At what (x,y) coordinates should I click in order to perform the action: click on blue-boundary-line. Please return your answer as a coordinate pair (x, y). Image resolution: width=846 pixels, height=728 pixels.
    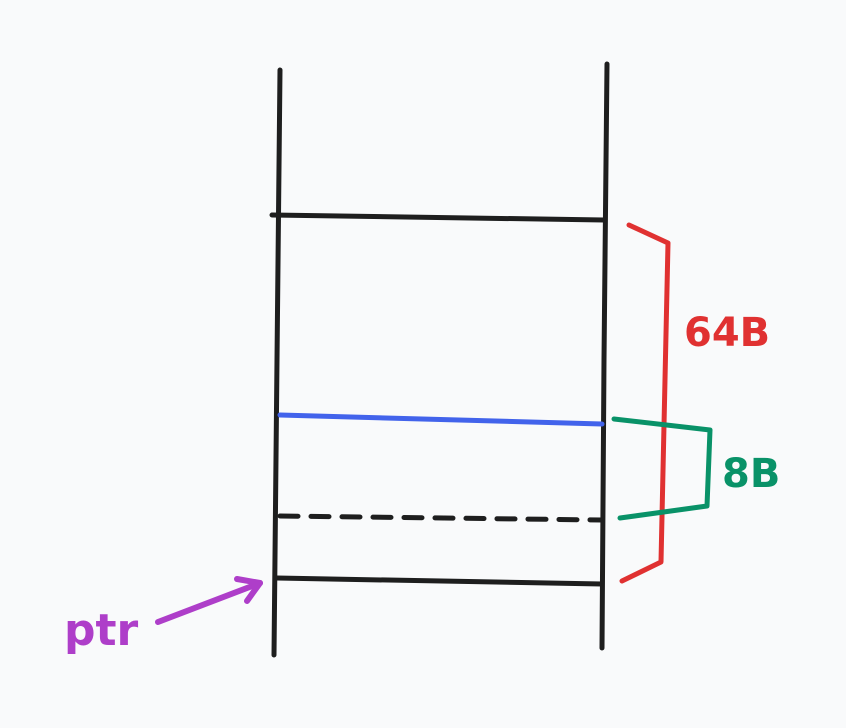
    Looking at the image, I should click on (441, 419).